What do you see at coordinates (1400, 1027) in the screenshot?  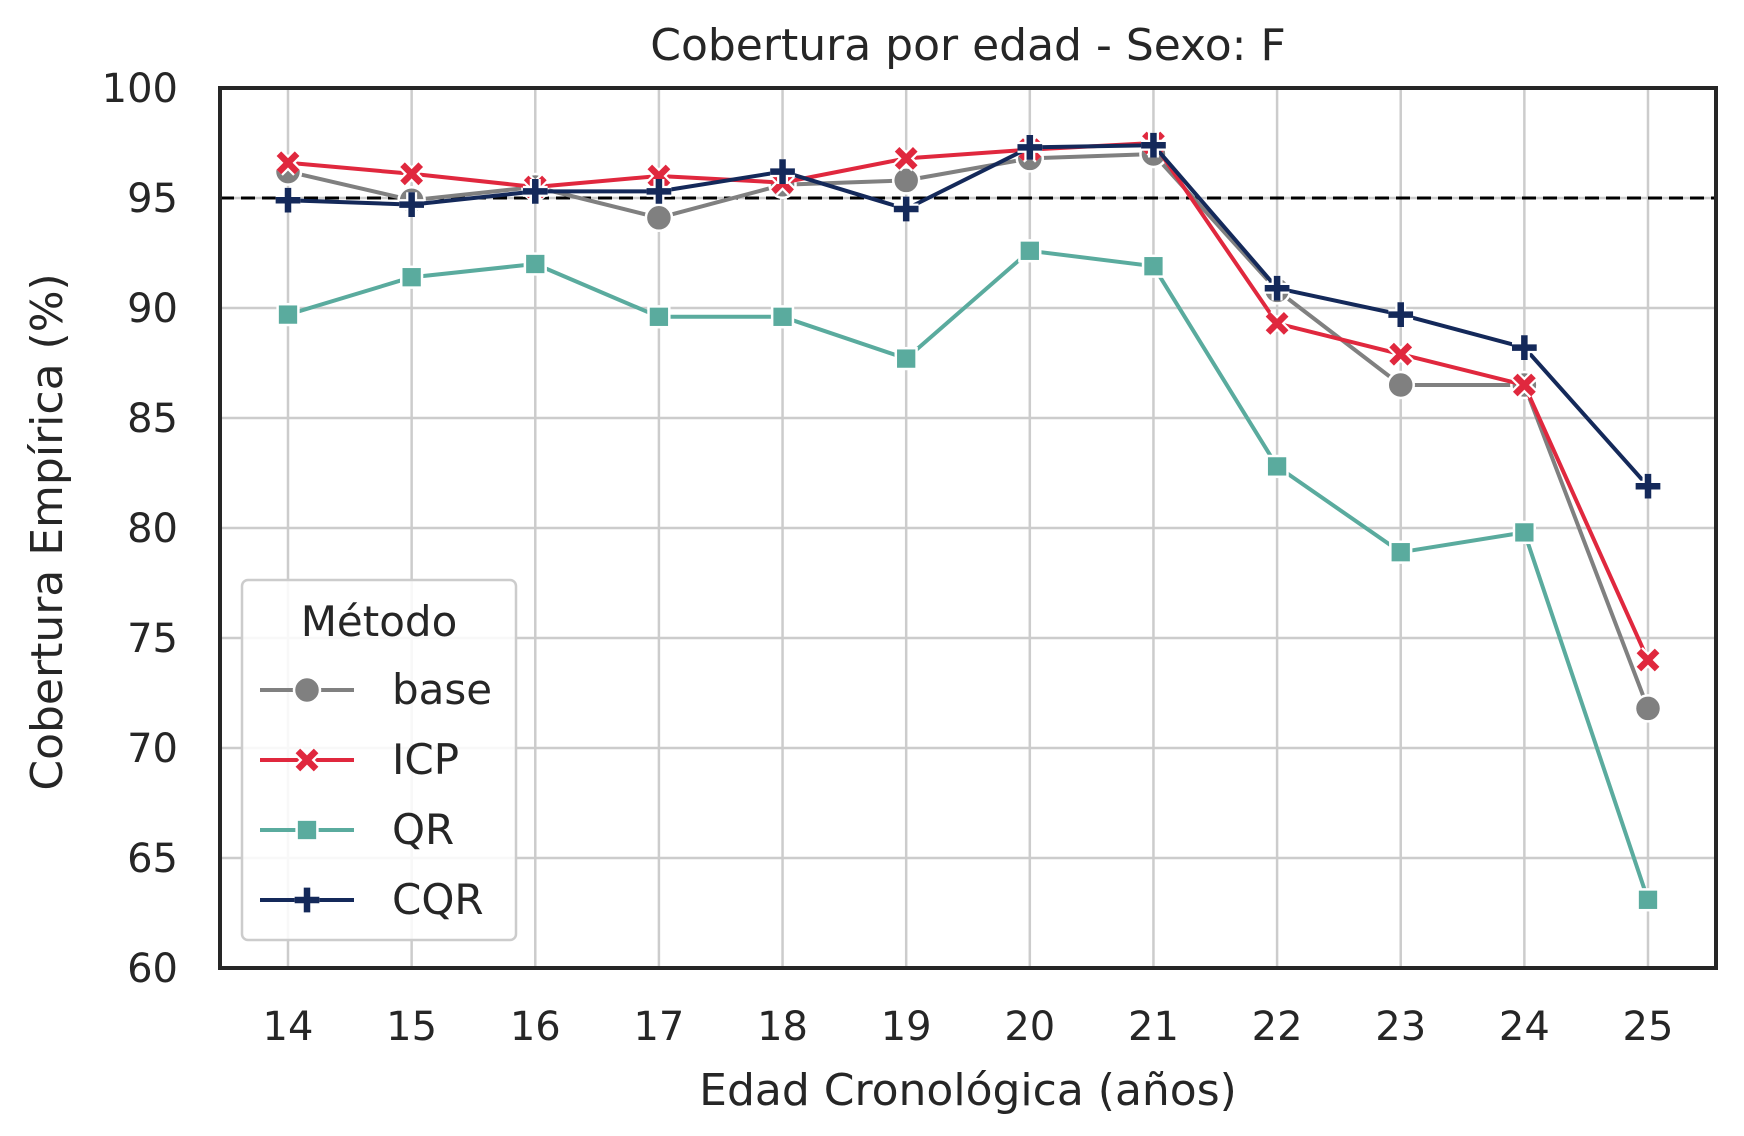 I see `x-tick-label: 23` at bounding box center [1400, 1027].